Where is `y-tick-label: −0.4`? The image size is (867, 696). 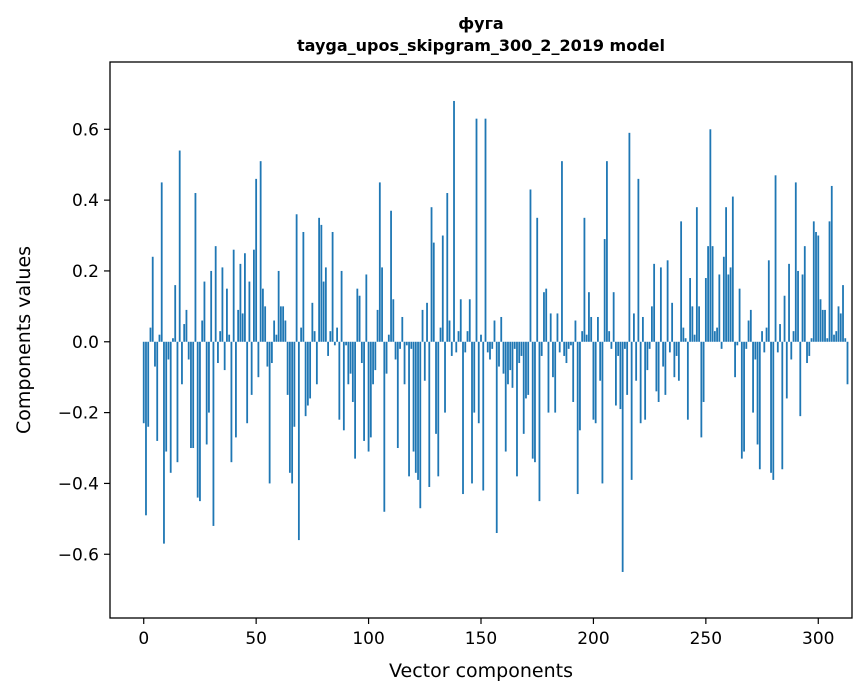
y-tick-label: −0.4 is located at coordinates (78, 484).